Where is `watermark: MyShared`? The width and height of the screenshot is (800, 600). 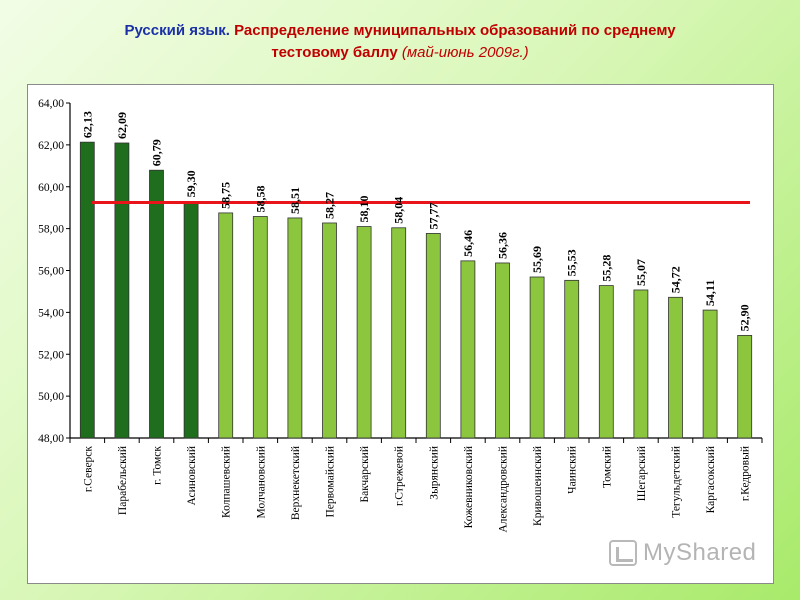
watermark: MyShared is located at coordinates (689, 554).